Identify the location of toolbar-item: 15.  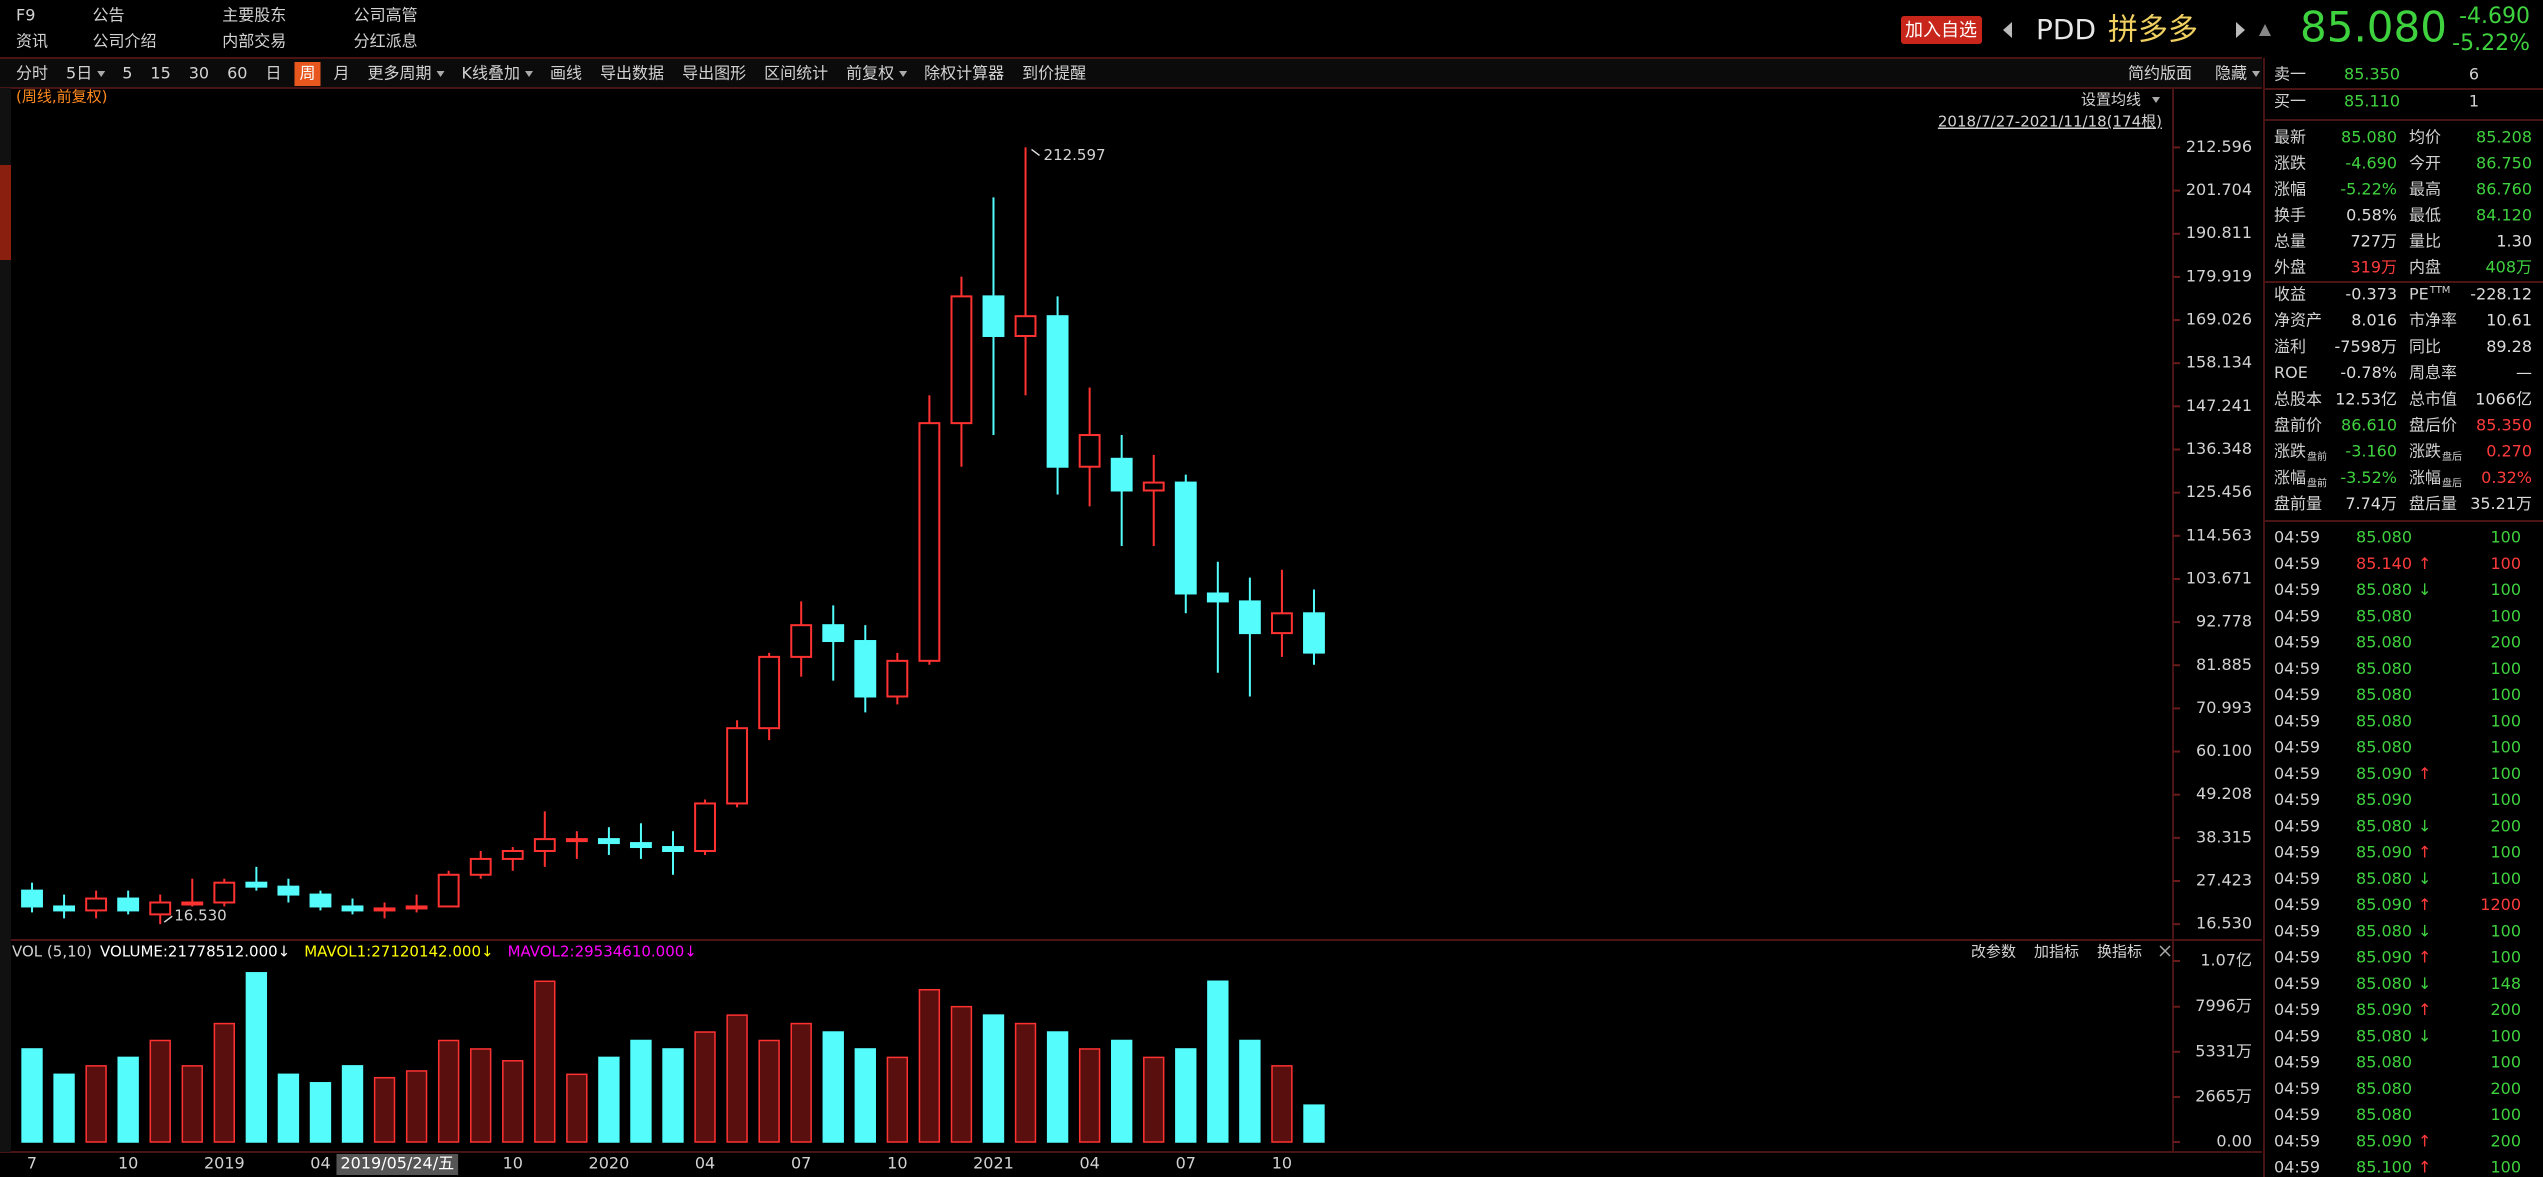
(160, 73).